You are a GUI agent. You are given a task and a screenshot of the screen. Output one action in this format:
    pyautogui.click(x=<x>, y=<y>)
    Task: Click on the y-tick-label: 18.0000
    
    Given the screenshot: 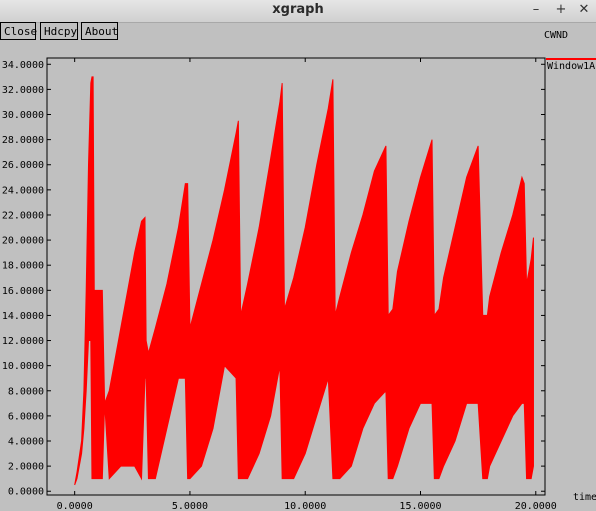 What is the action you would take?
    pyautogui.click(x=23, y=266)
    